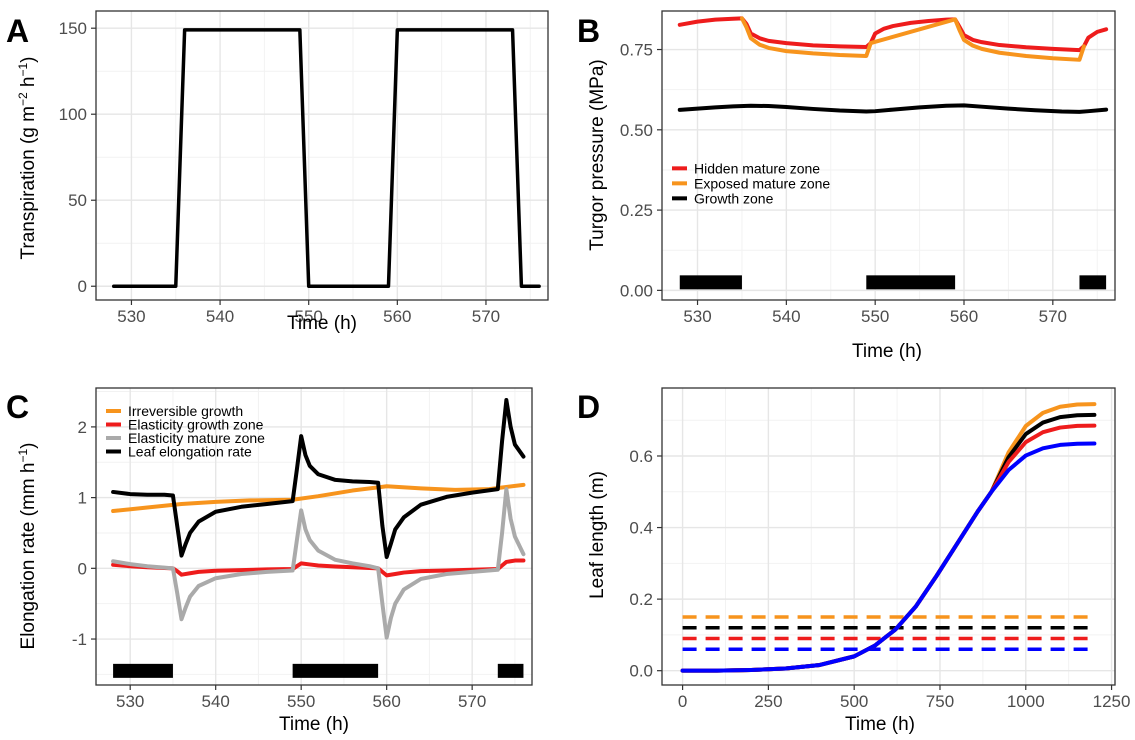  Describe the element at coordinates (196, 425) in the screenshot. I see `legend-label: Elasticity growth zone` at that location.